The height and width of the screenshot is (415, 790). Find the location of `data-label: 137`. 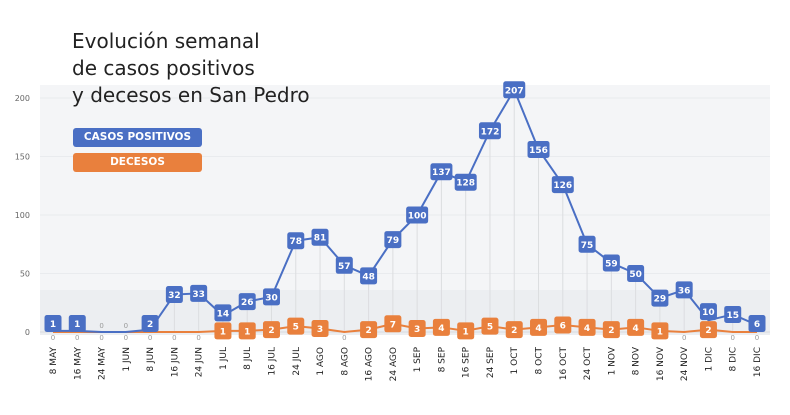

data-label: 137 is located at coordinates (441, 173).